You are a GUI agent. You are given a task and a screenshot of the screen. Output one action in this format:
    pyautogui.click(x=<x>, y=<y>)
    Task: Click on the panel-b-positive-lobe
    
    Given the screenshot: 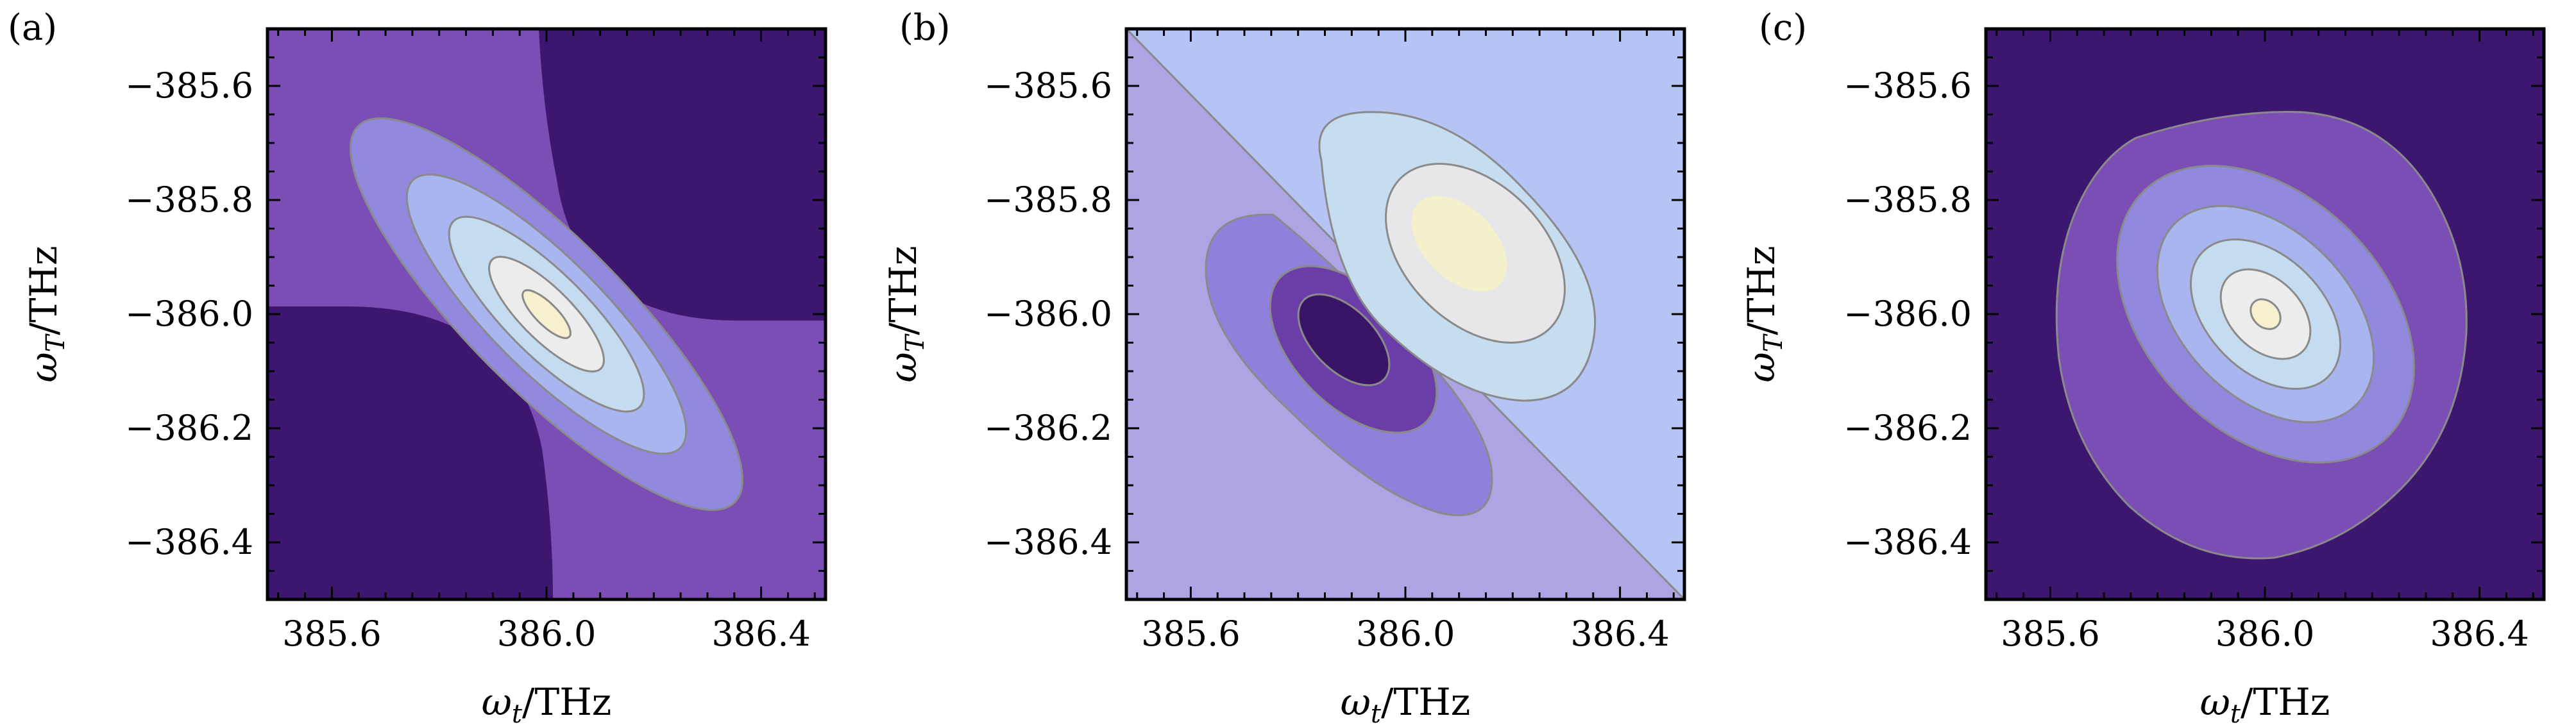 What is the action you would take?
    pyautogui.click(x=1457, y=256)
    